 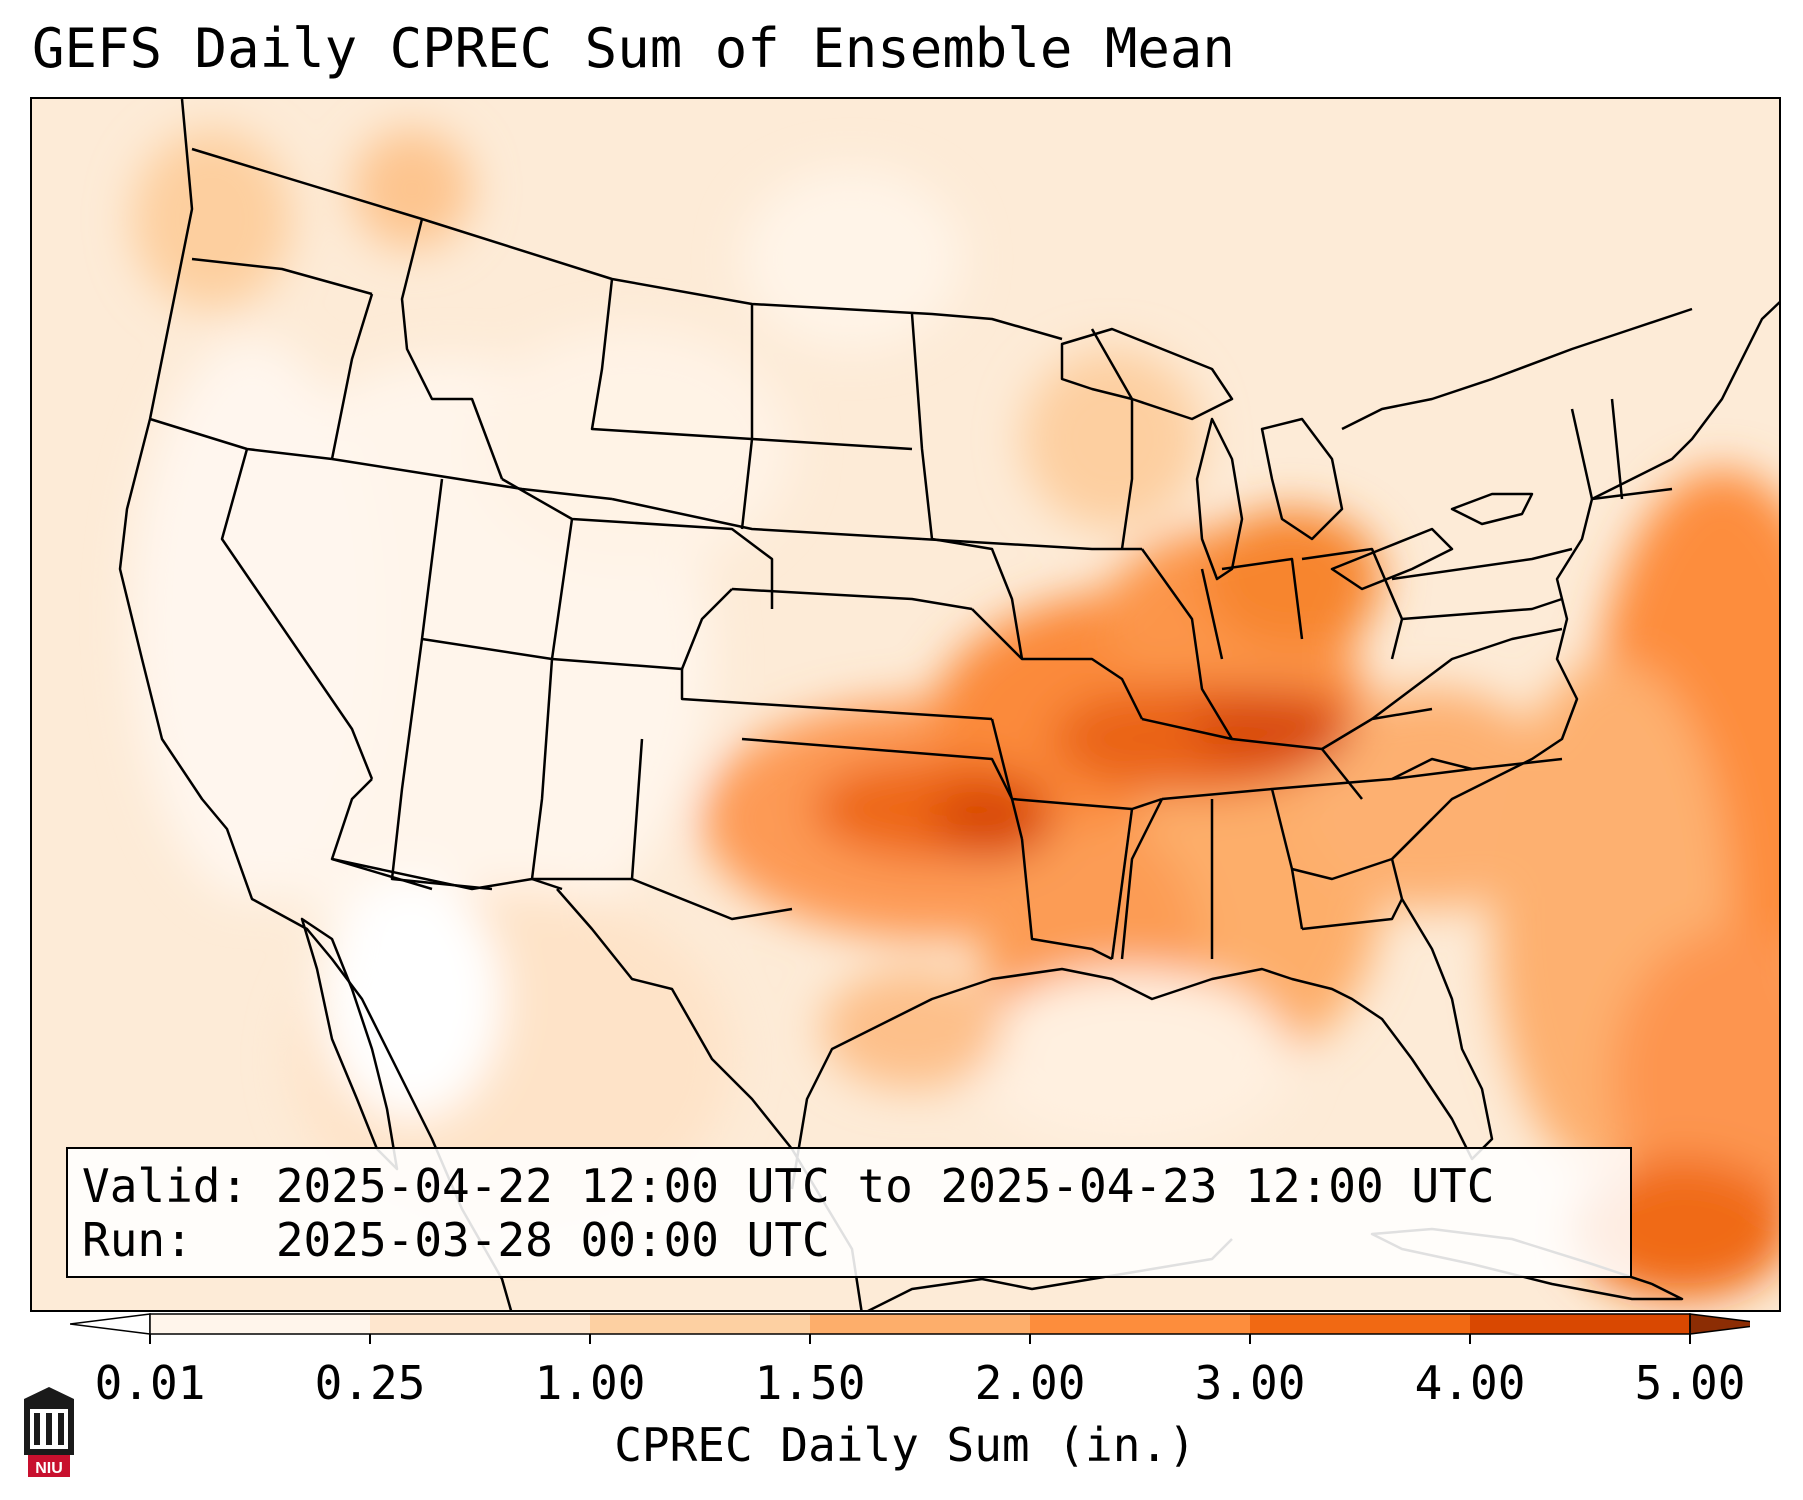 I want to click on colorbar-tick-label: 0.25, so click(x=370, y=1383).